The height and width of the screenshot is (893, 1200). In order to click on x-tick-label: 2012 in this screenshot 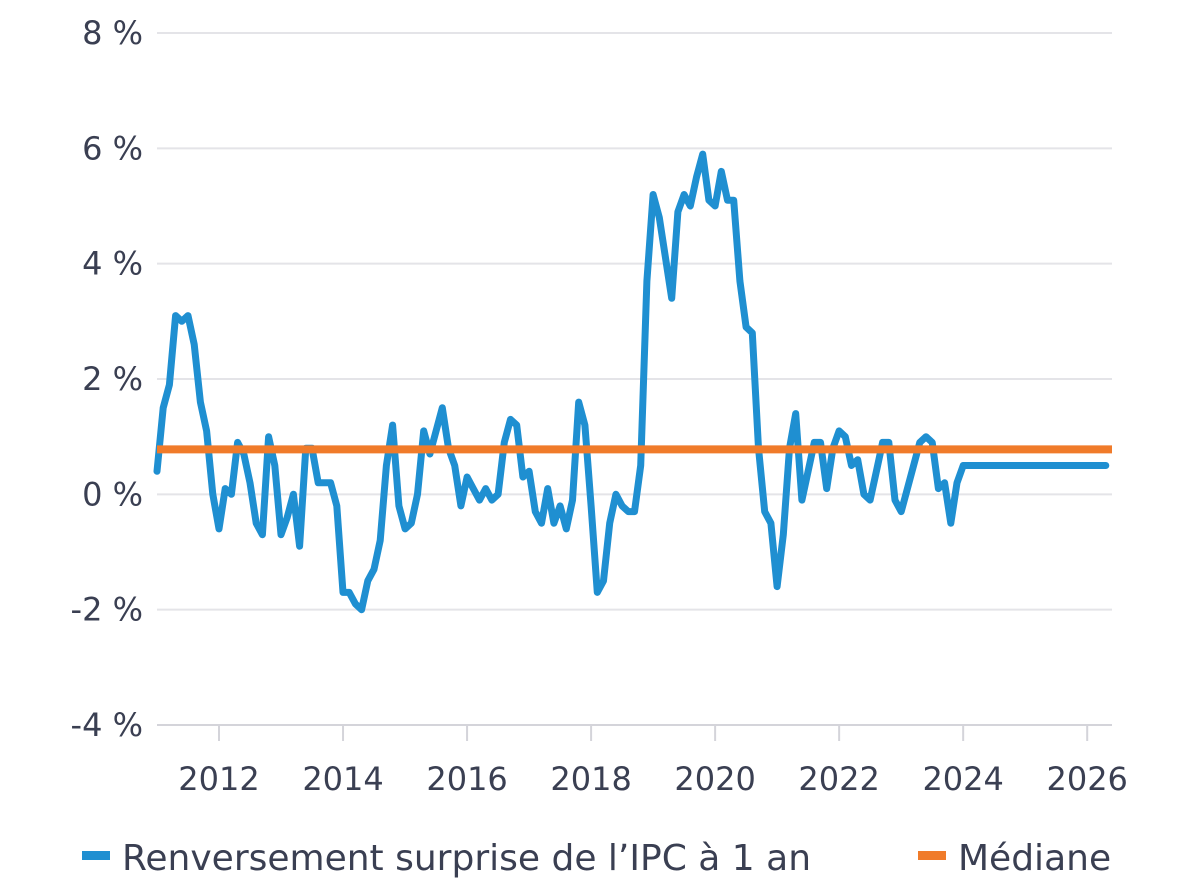, I will do `click(218, 779)`.